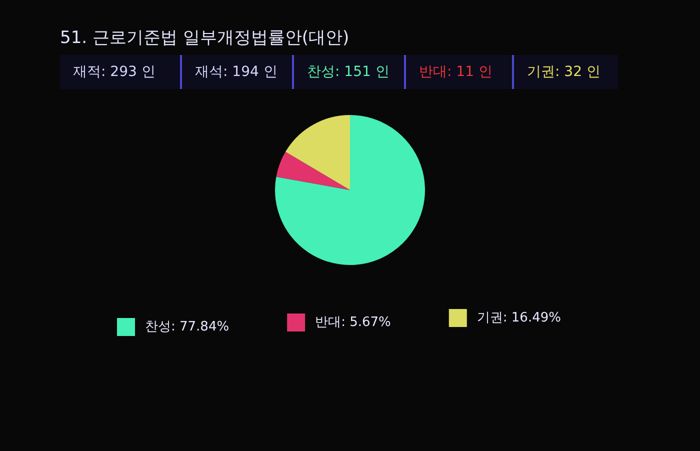  I want to click on legend-label: 기권: 16.49%, so click(518, 318).